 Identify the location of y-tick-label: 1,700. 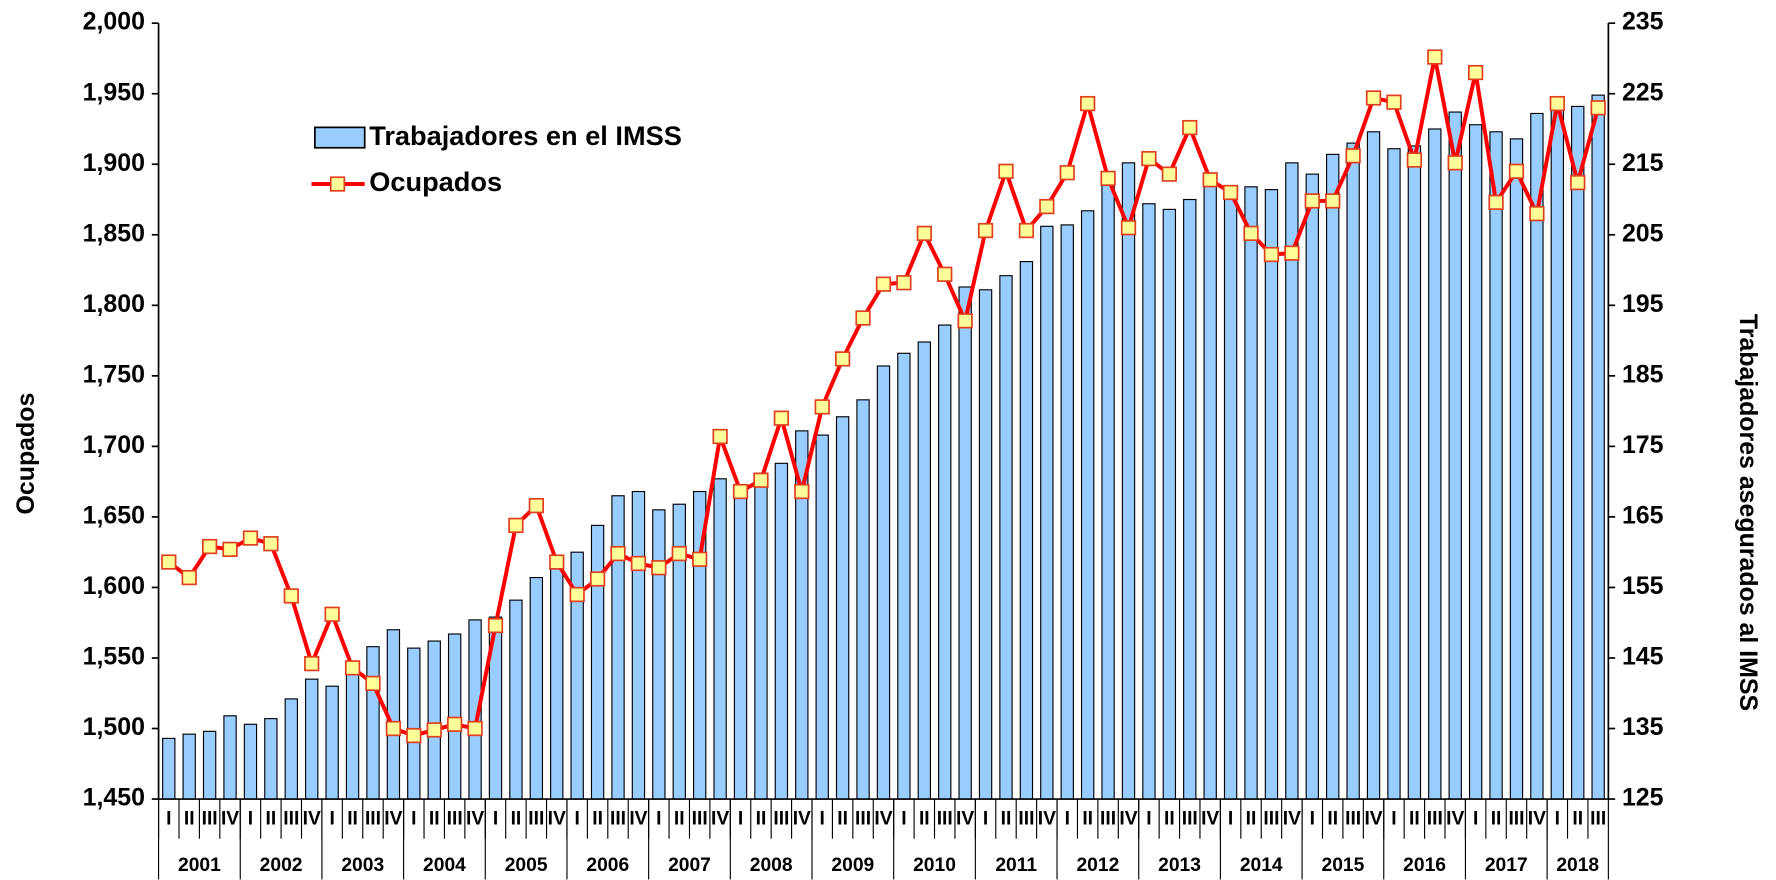
(114, 445).